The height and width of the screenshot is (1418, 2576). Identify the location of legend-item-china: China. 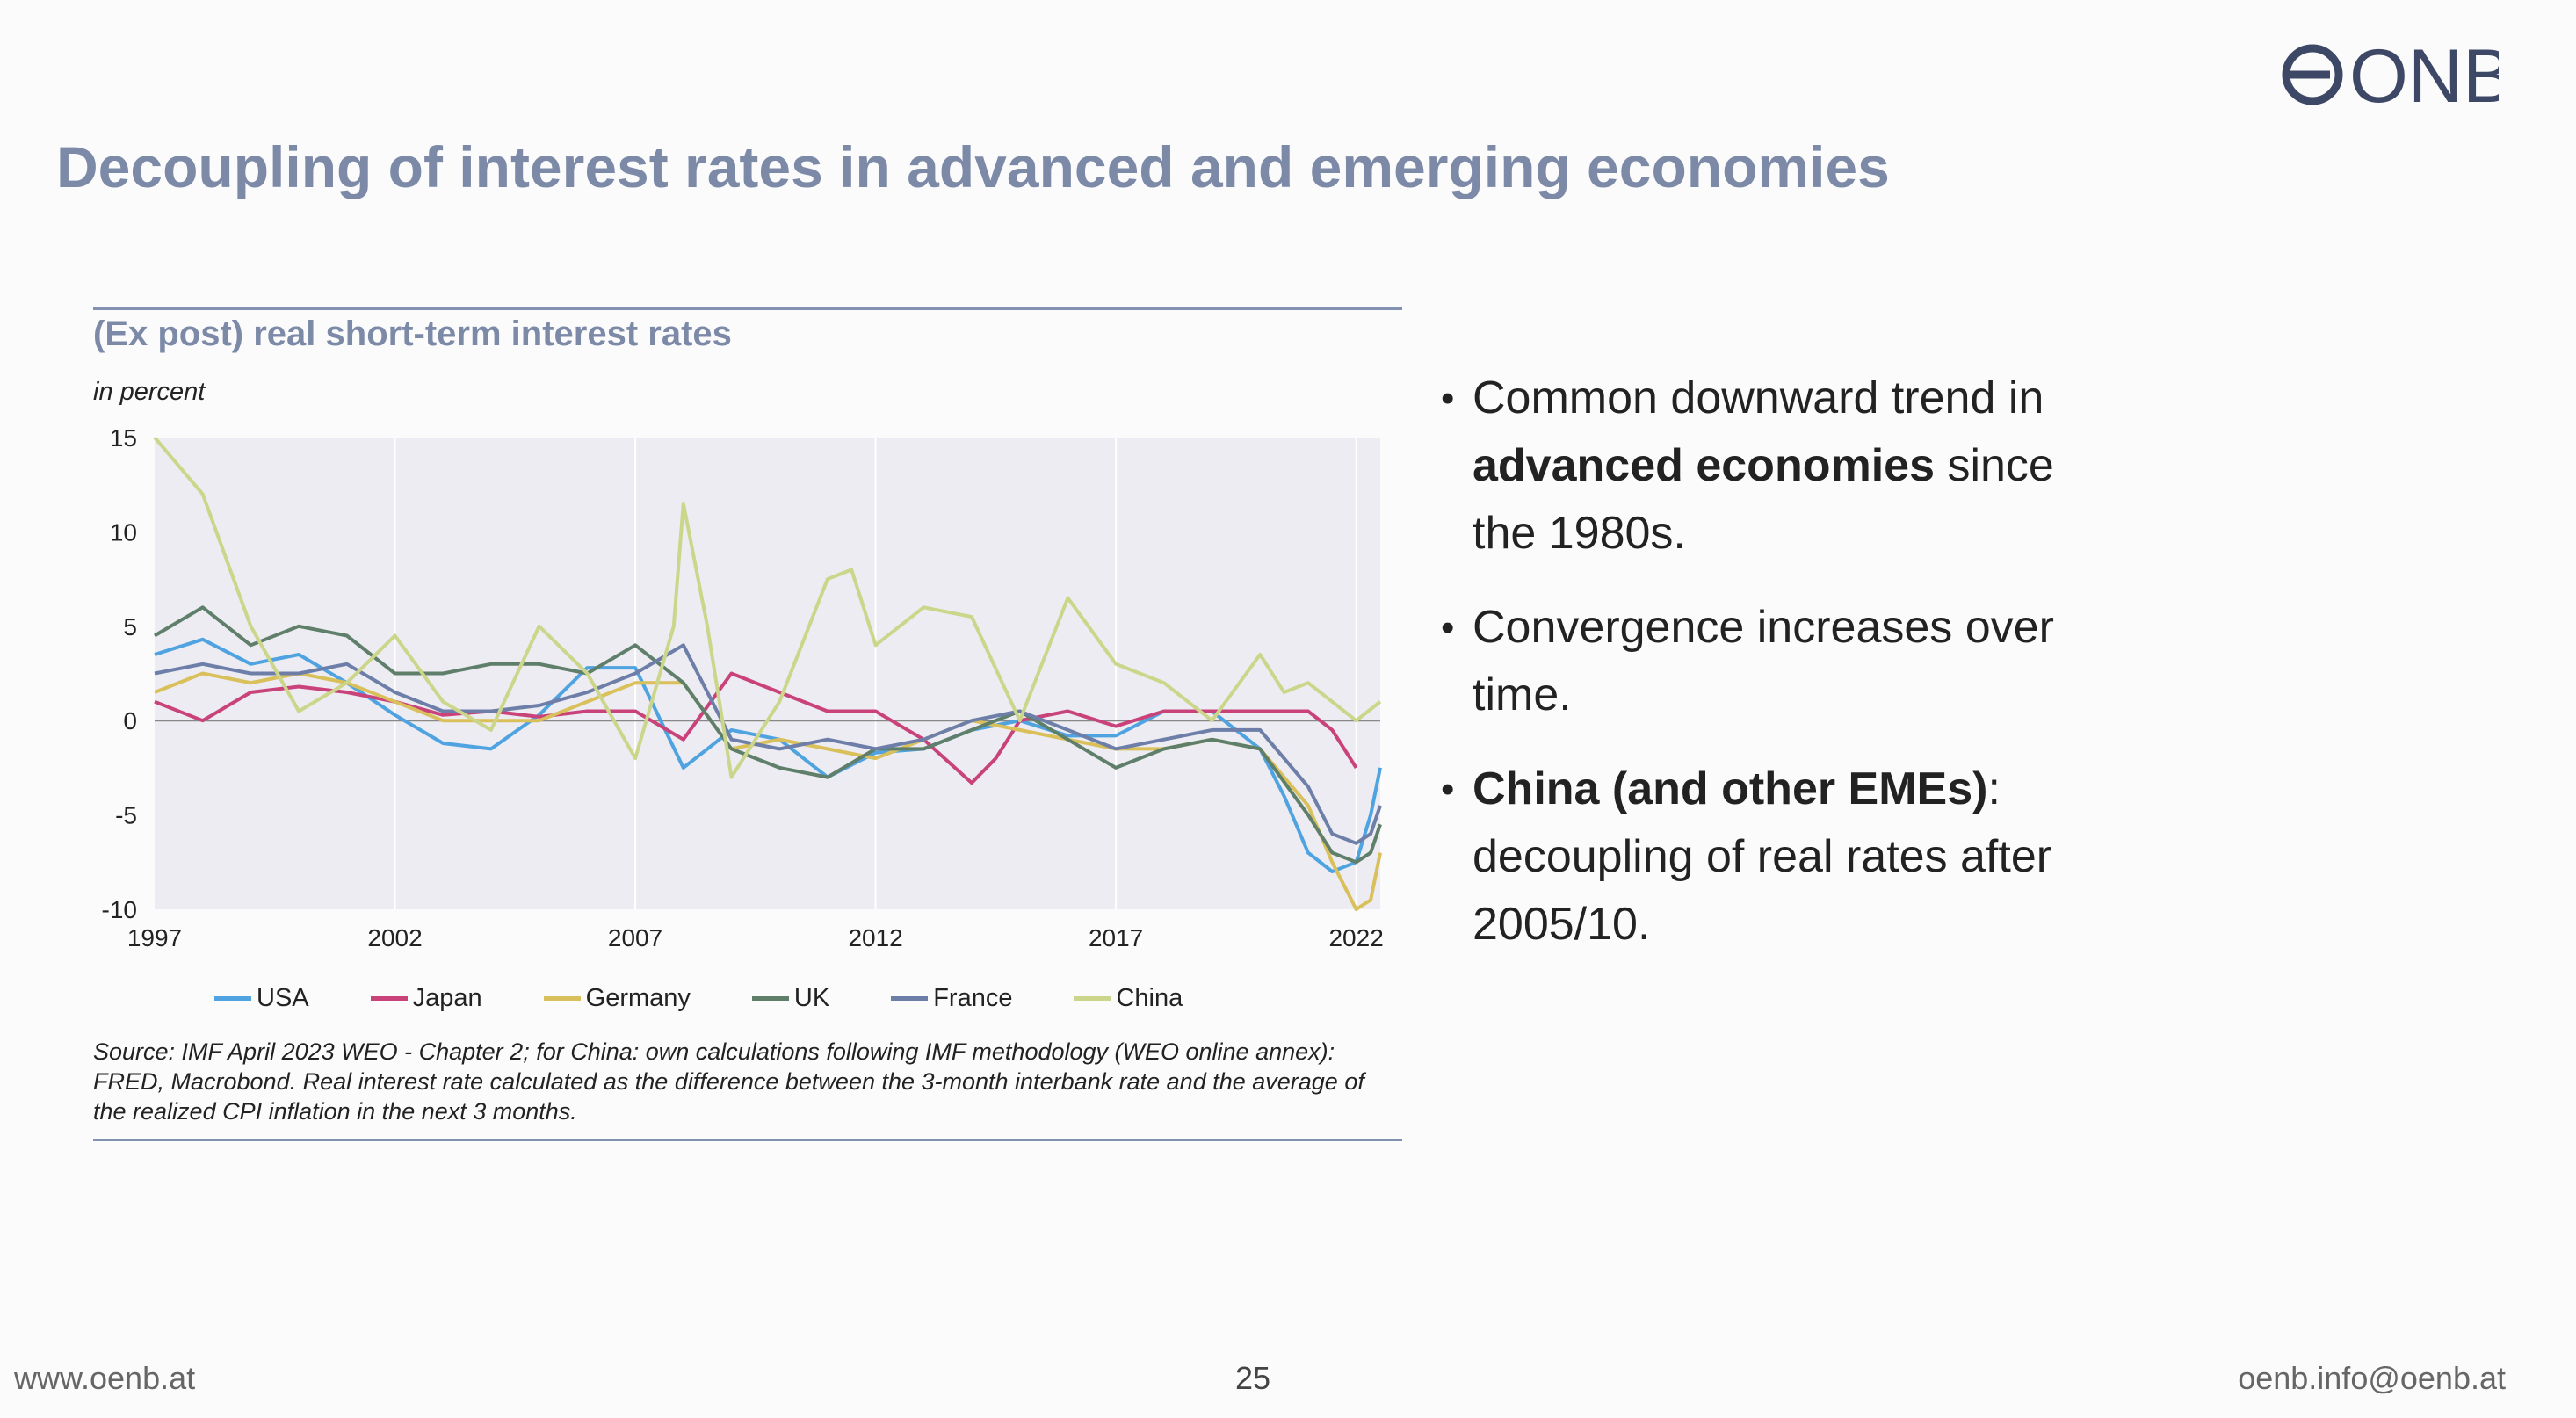
(1128, 998).